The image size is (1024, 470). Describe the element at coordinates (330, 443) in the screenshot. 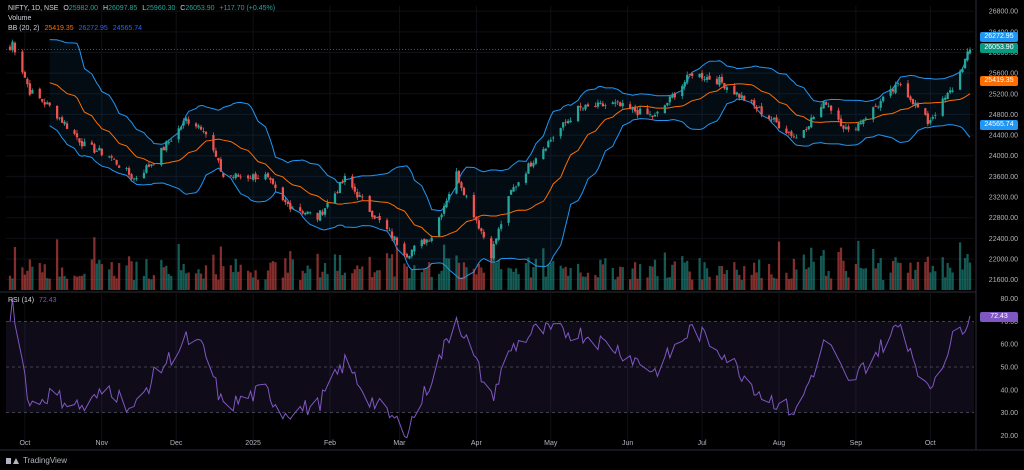

I see `time-tick-label: Feb` at that location.